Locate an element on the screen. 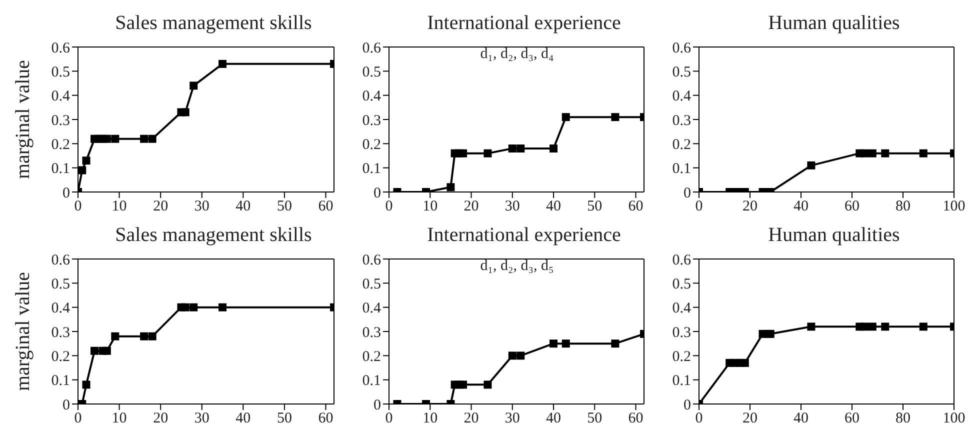 The height and width of the screenshot is (441, 977). annotation: d₁, d₂, d₃, d₅ is located at coordinates (517, 266).